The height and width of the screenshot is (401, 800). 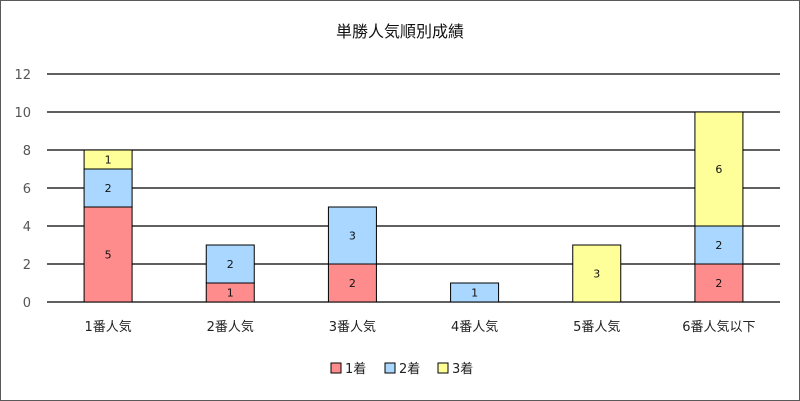 What do you see at coordinates (230, 327) in the screenshot?
I see `x-tick-label: 2番人気` at bounding box center [230, 327].